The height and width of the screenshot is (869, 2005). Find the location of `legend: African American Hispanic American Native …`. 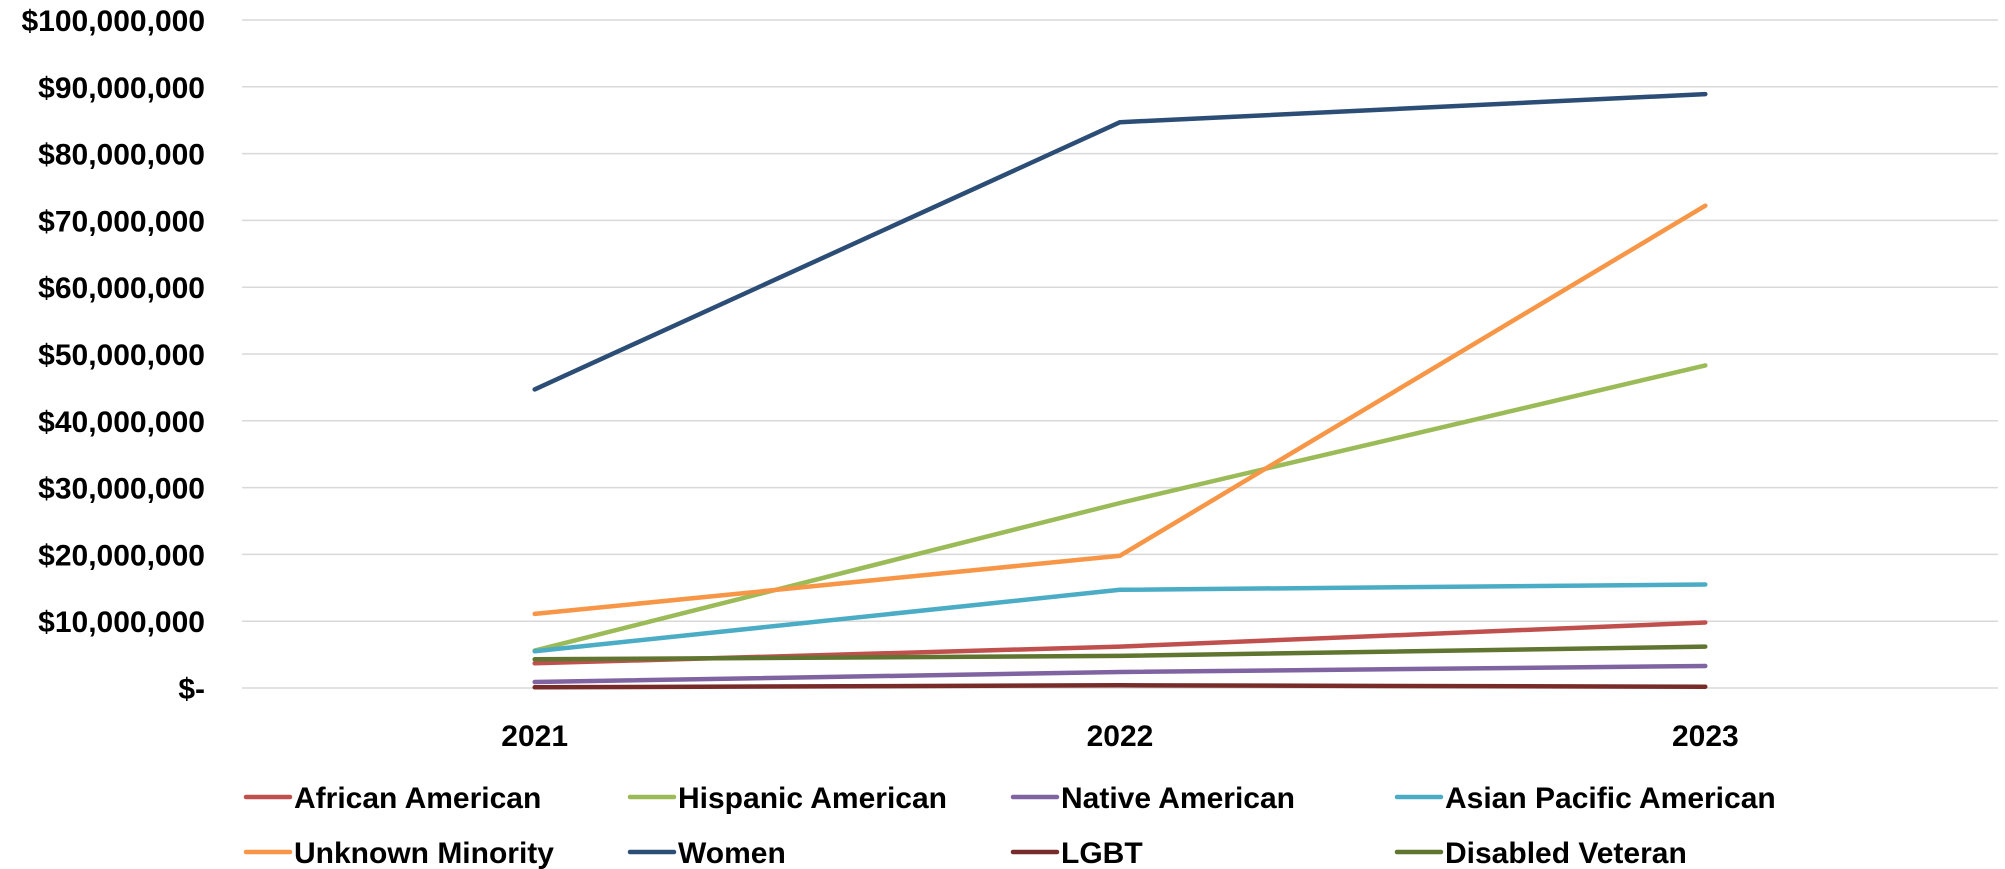

legend: African American Hispanic American Native … is located at coordinates (1009, 825).